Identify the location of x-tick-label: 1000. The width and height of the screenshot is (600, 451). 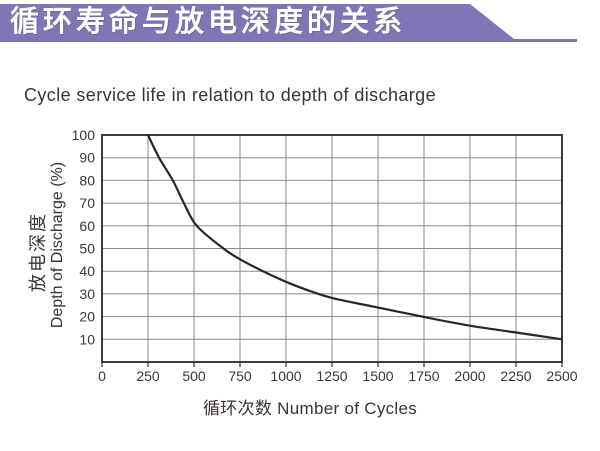
(285, 376).